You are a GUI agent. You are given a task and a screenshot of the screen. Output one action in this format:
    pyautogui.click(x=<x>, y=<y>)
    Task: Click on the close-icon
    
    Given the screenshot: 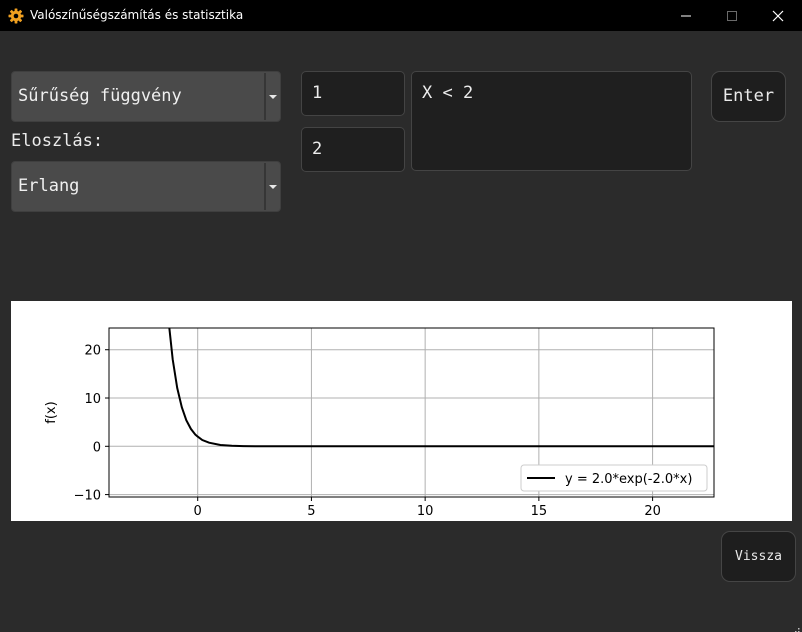 What is the action you would take?
    pyautogui.click(x=778, y=16)
    